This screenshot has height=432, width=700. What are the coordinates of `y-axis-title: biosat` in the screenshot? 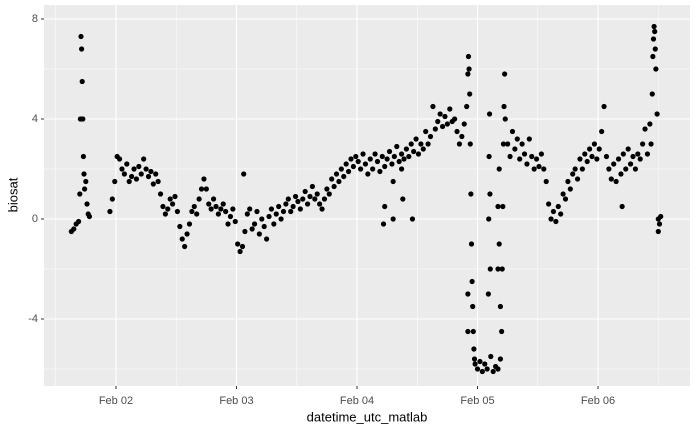 It's located at (12, 194).